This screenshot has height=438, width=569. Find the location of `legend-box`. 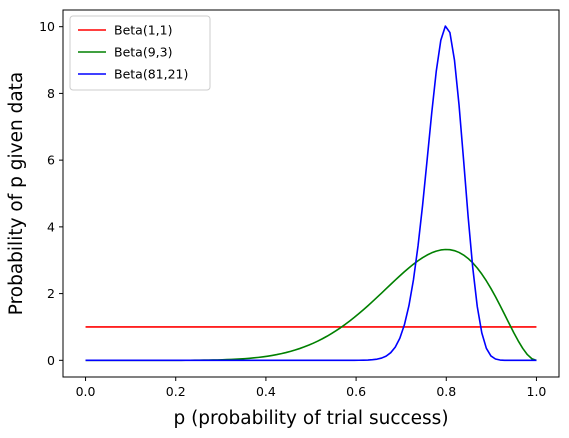

legend-box is located at coordinates (140, 53).